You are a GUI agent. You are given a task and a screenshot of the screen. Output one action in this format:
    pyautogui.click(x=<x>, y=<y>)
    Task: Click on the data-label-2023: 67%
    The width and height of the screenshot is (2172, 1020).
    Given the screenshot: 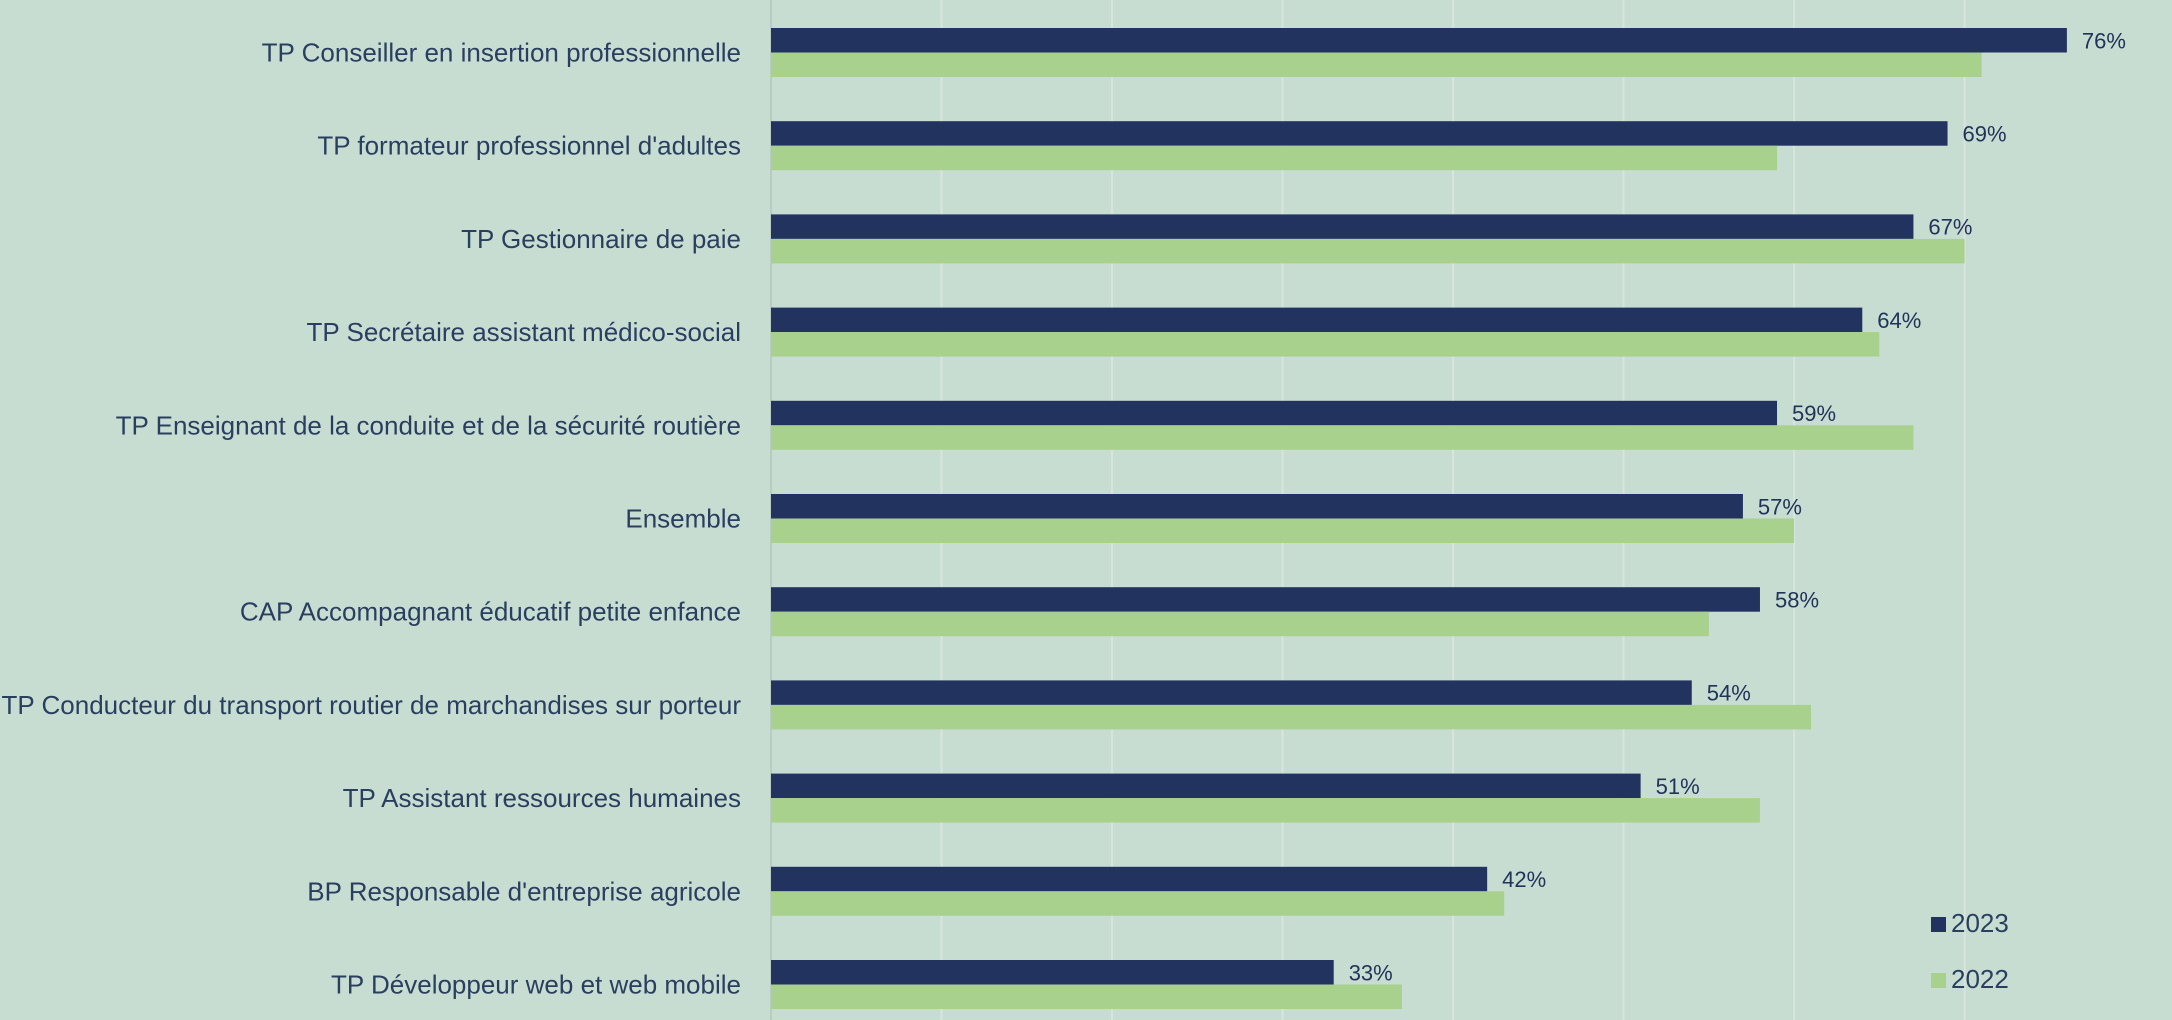 What is the action you would take?
    pyautogui.click(x=1950, y=227)
    